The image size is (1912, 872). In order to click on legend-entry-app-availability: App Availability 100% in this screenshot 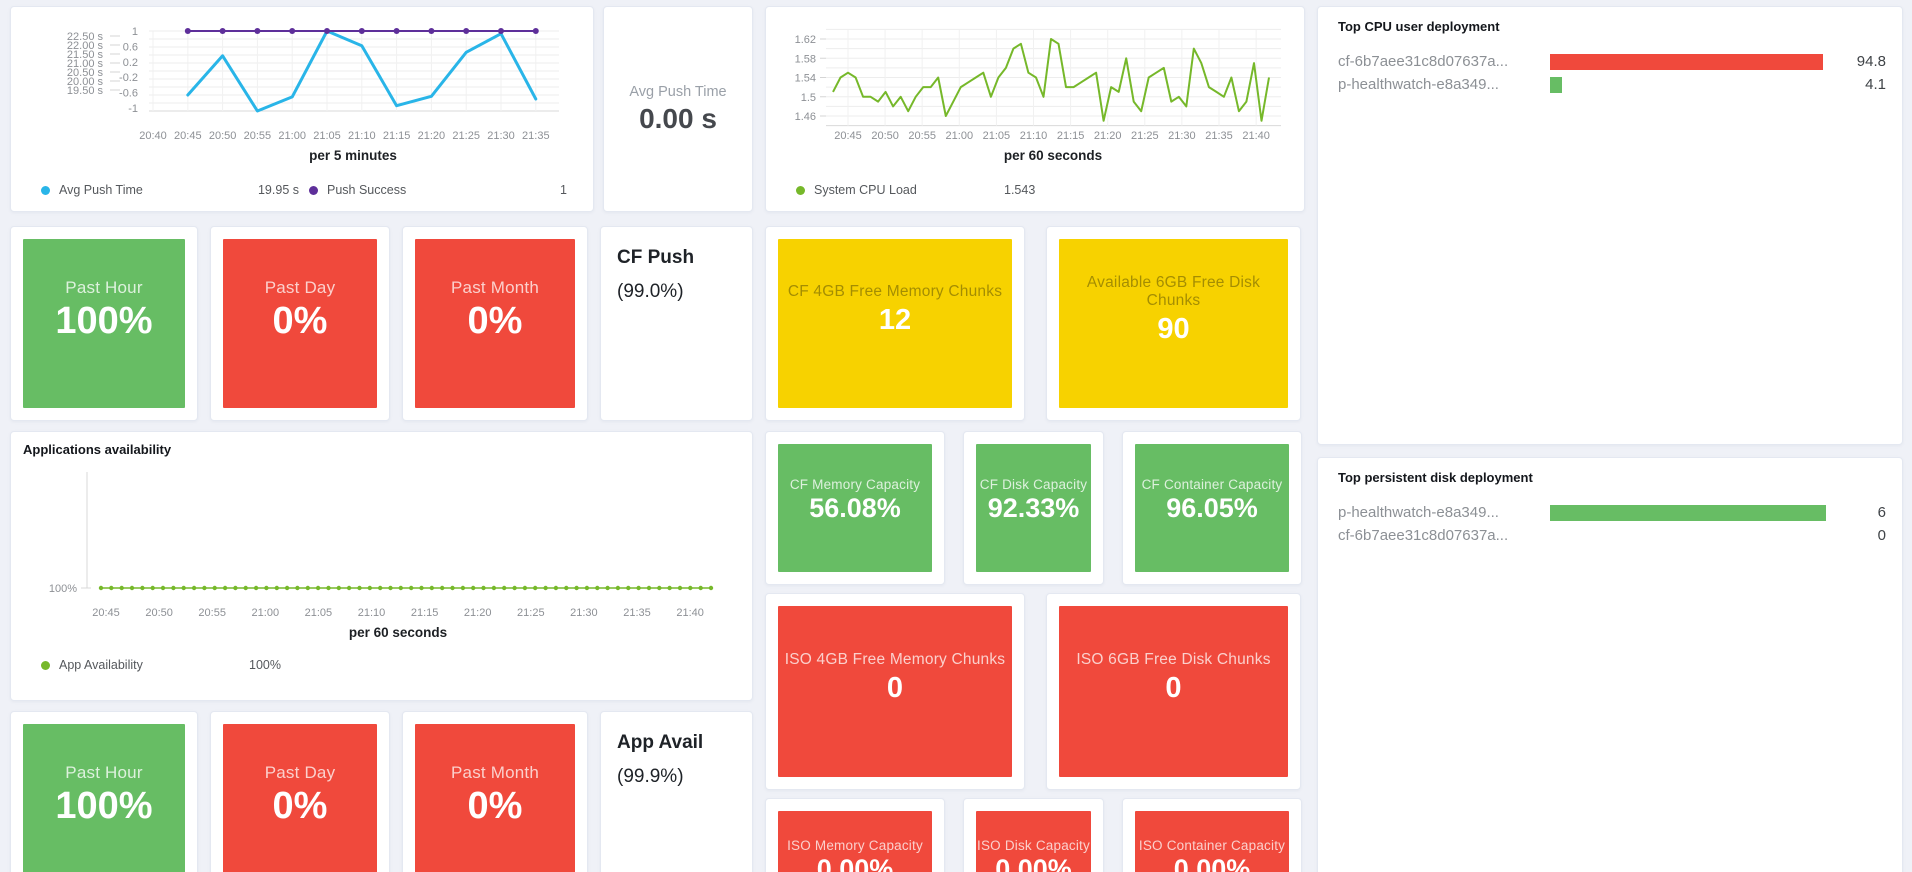, I will do `click(161, 665)`.